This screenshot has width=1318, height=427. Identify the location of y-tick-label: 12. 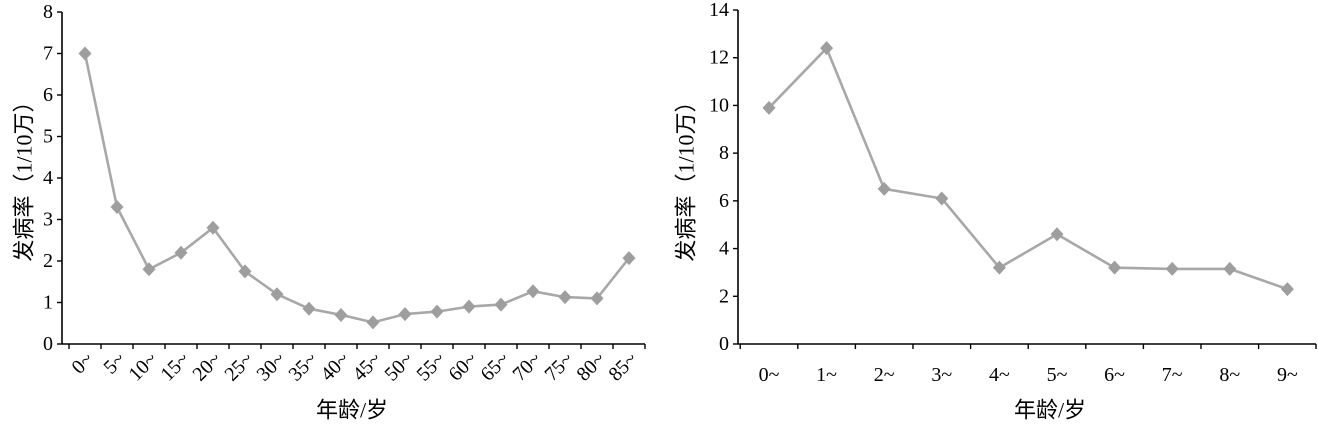
(719, 58).